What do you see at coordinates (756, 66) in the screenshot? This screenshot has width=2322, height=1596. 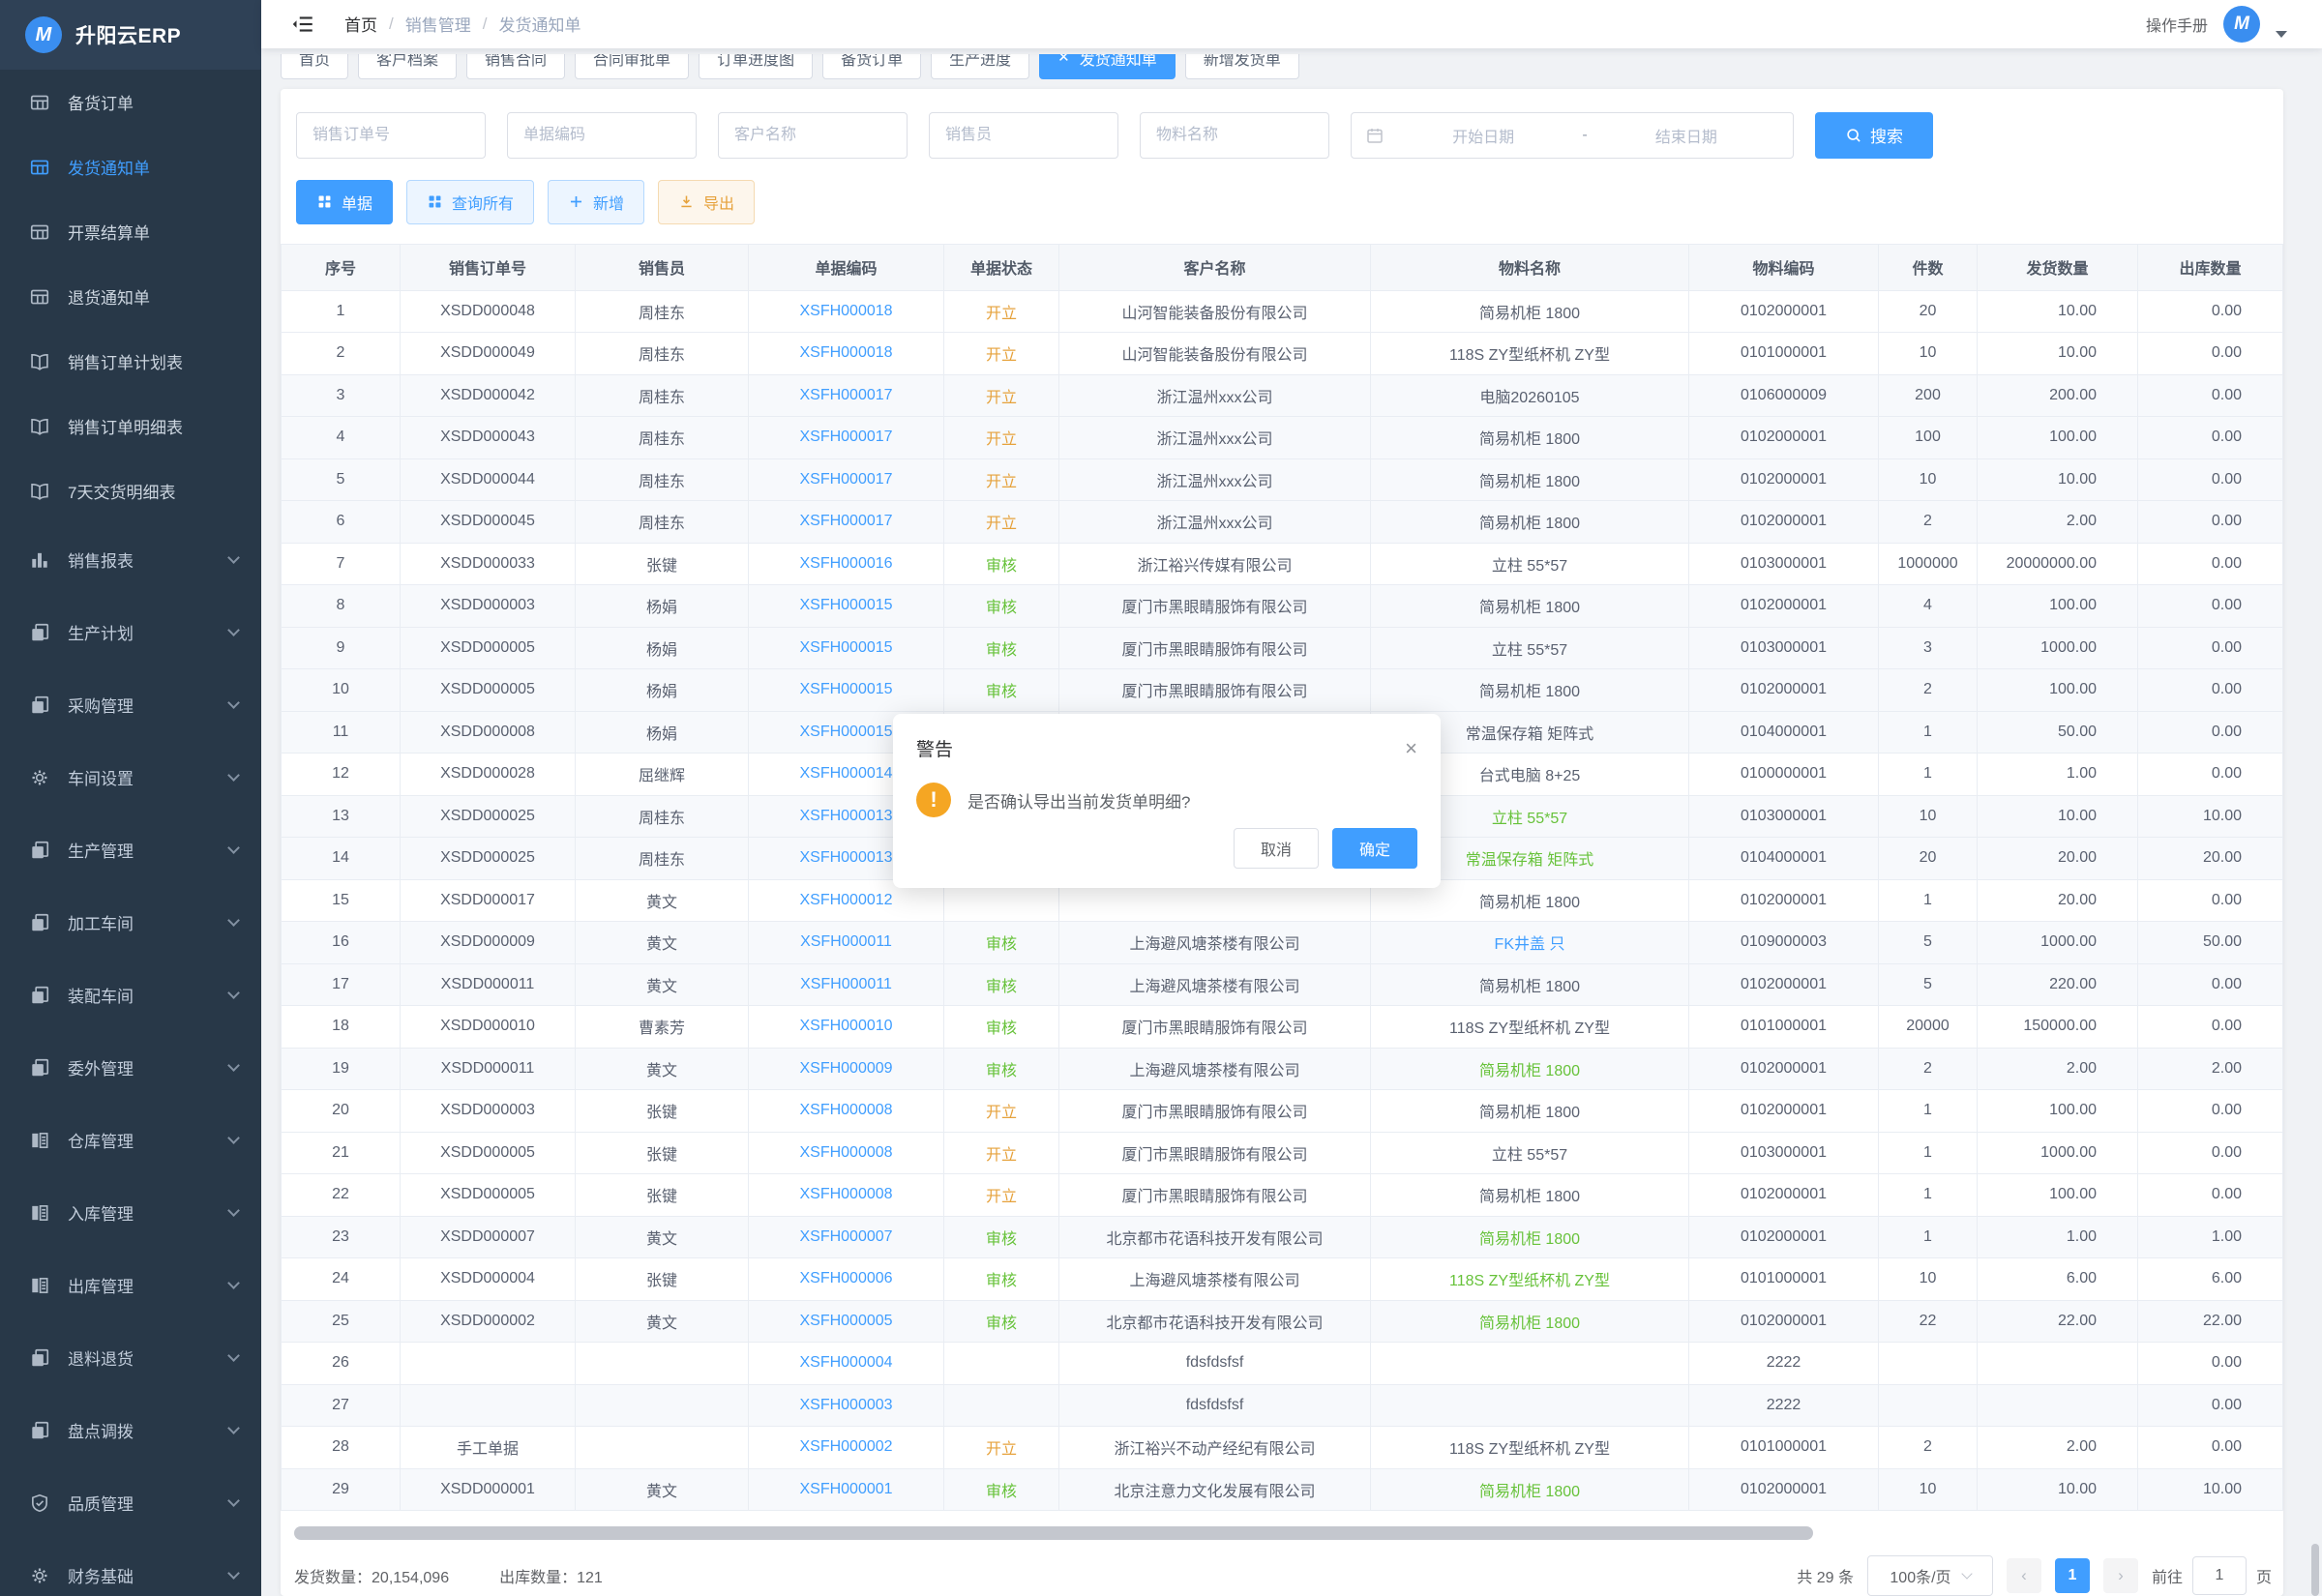 I see `tab-chip-订单进度图: 订单进度图` at bounding box center [756, 66].